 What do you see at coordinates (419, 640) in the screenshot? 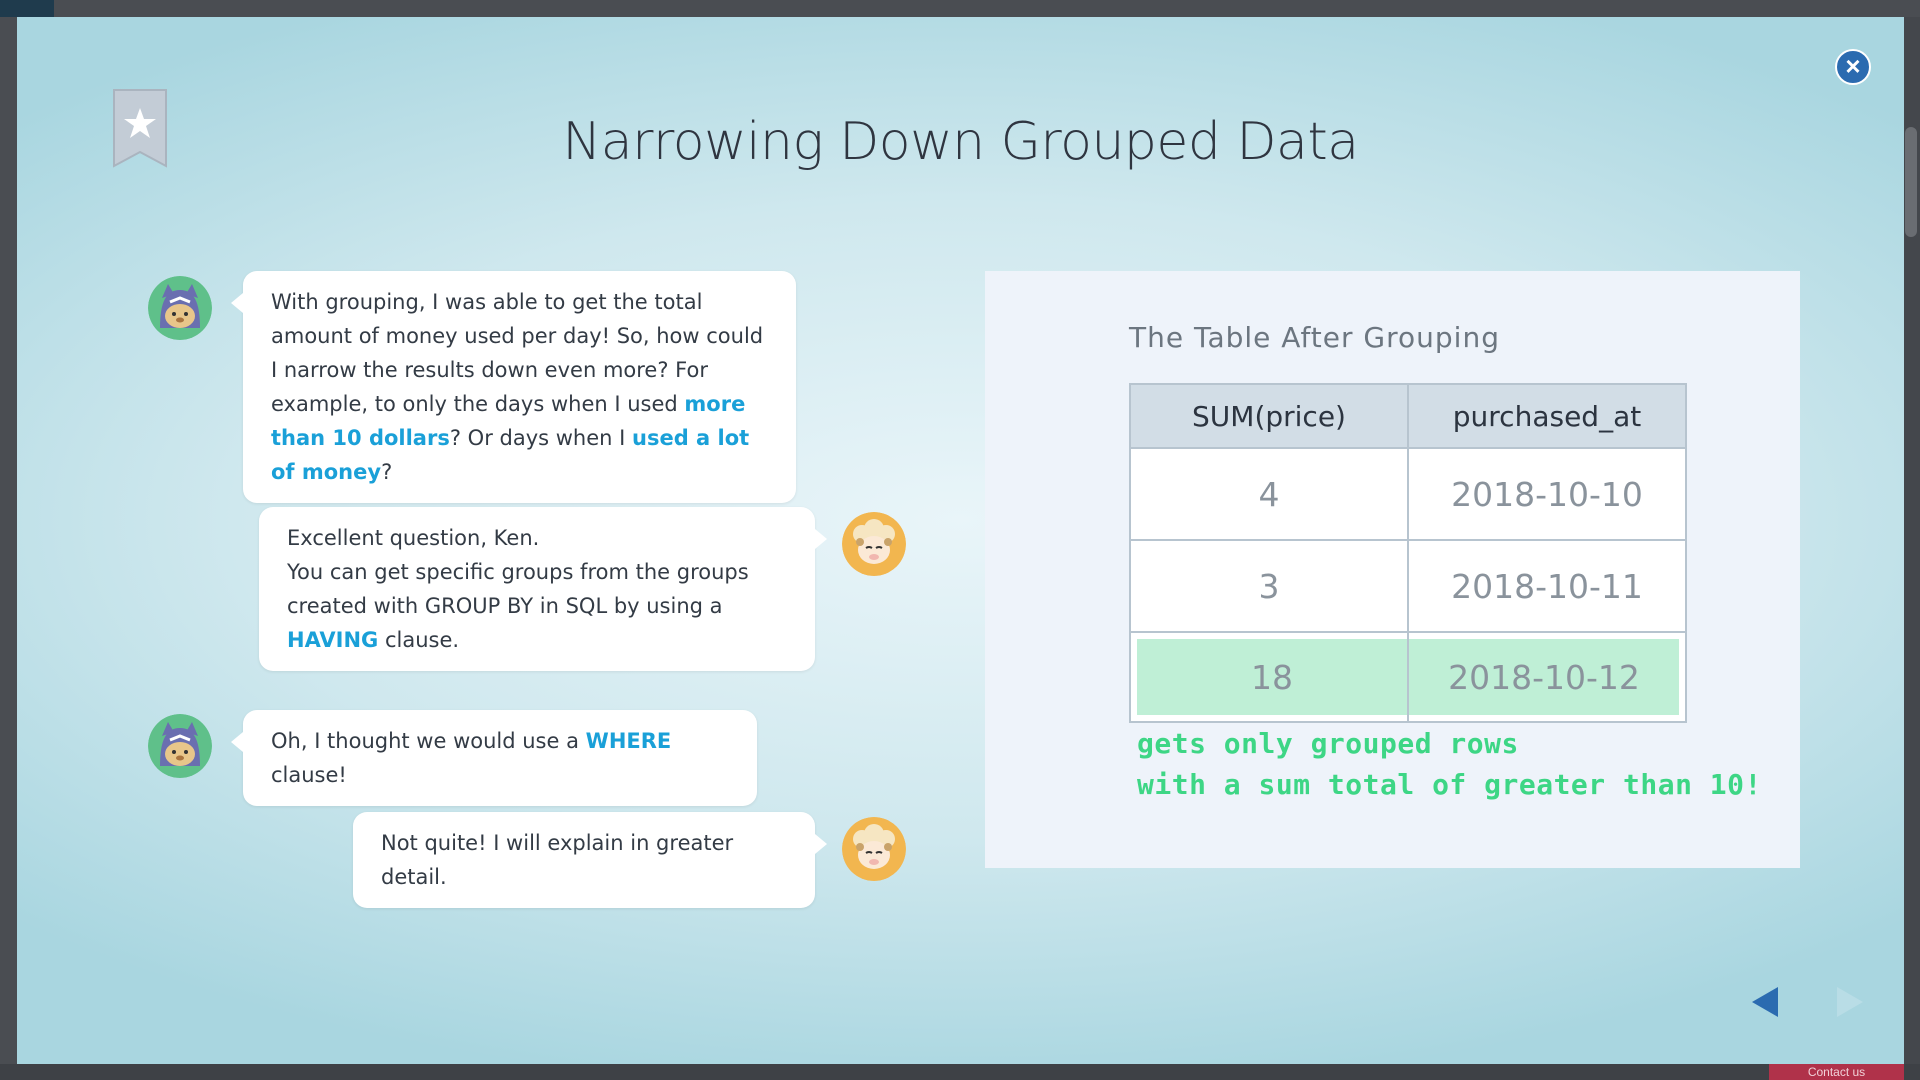
I see `sheep-text: clause.` at bounding box center [419, 640].